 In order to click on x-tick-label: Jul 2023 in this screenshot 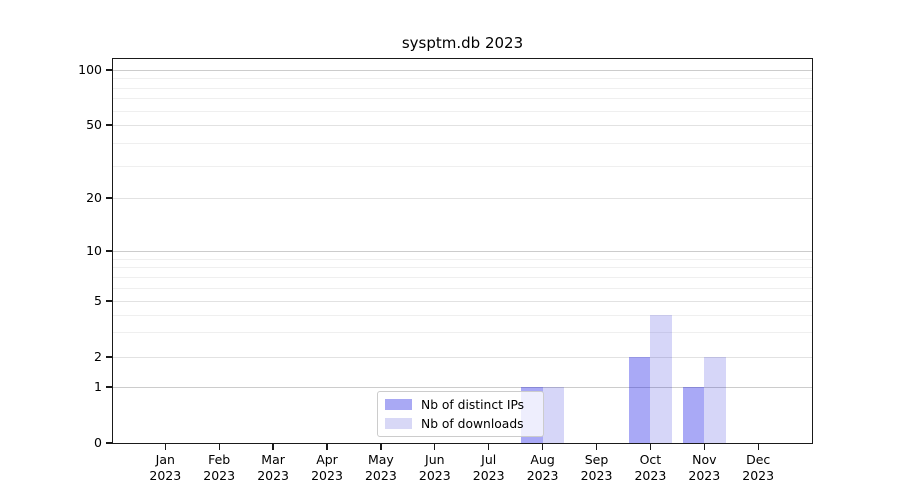, I will do `click(488, 467)`.